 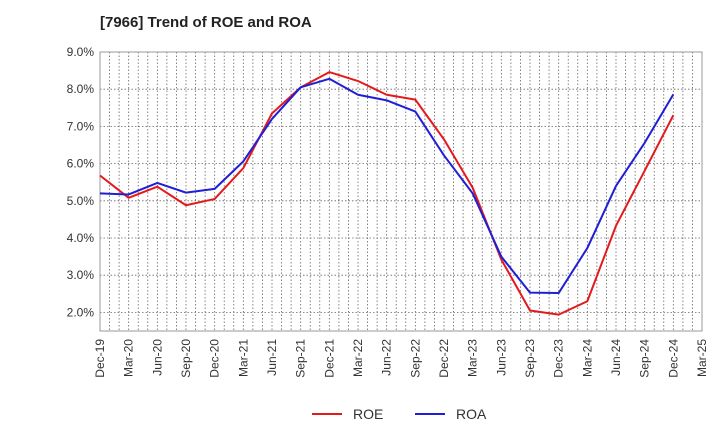 I want to click on x-tick-label: Sep-24, so click(x=645, y=358).